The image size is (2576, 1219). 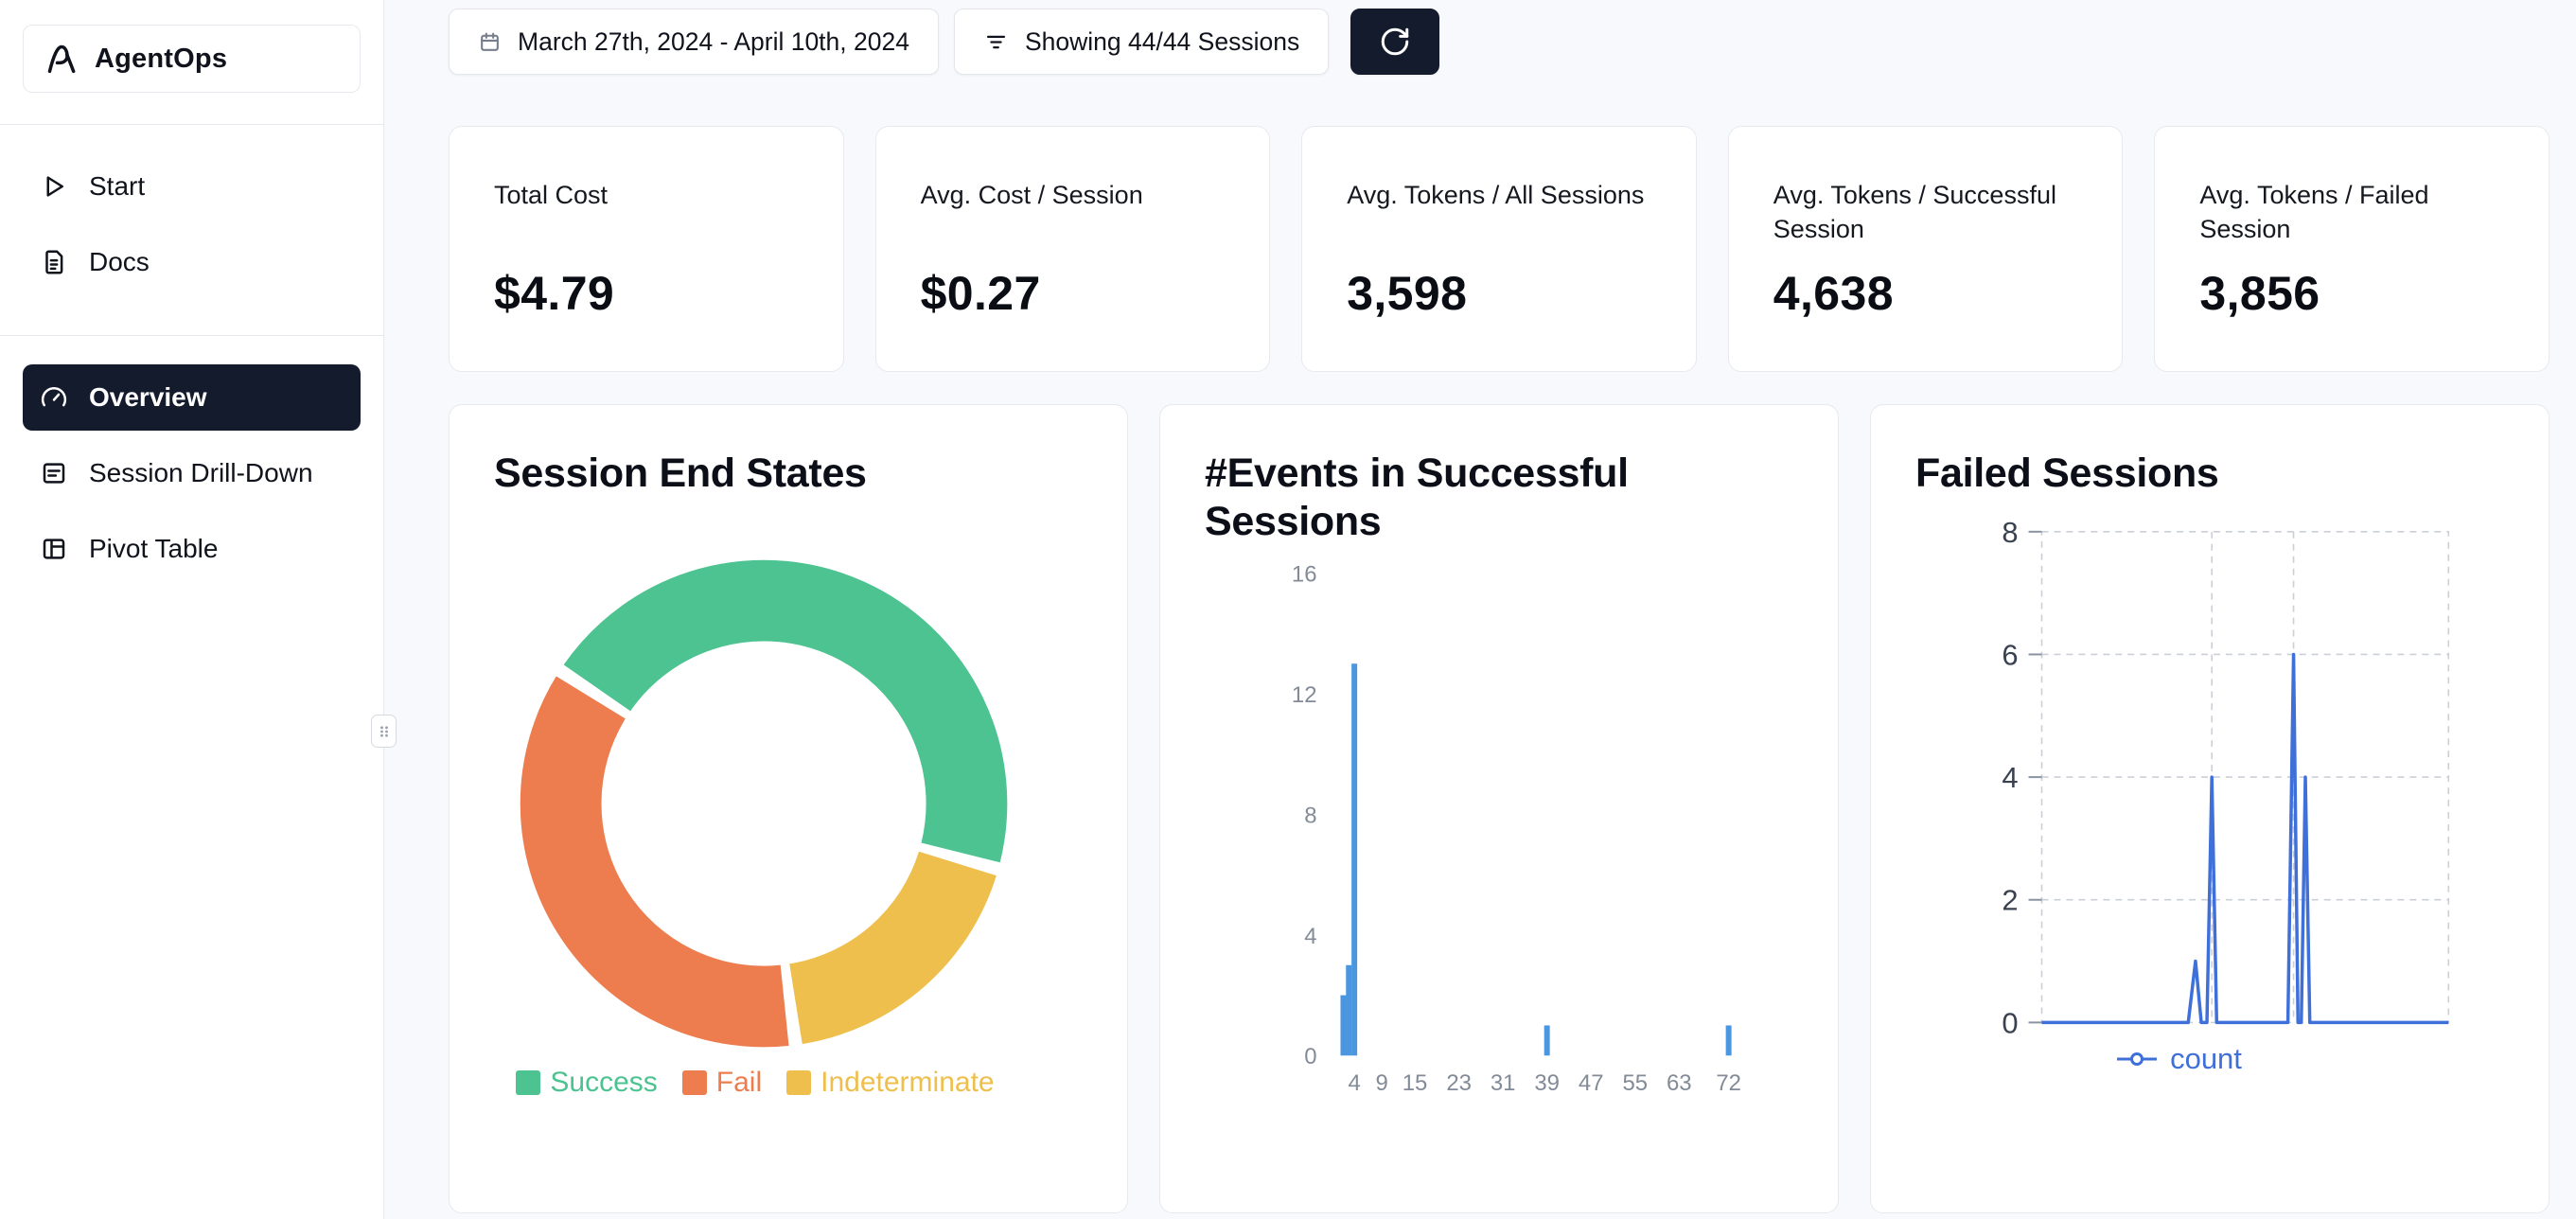 I want to click on sidebar-item-label: Session Drill-Down, so click(x=201, y=472).